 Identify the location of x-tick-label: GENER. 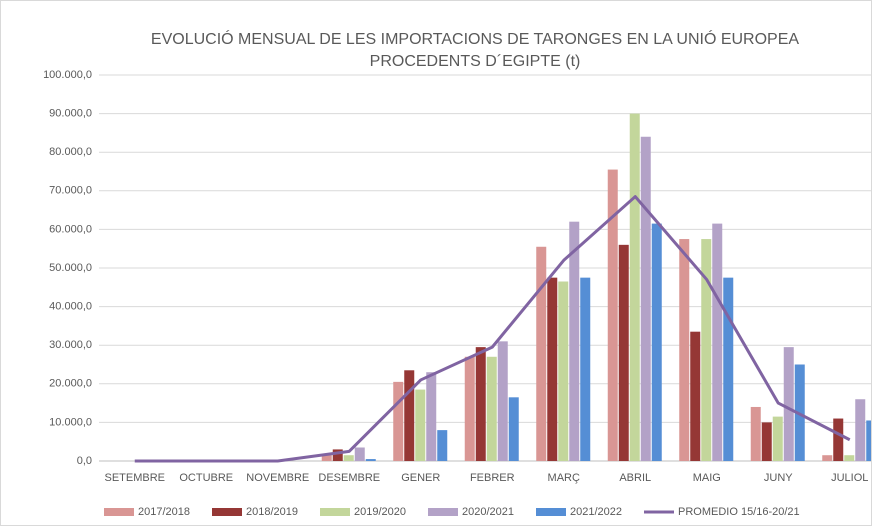
(420, 478).